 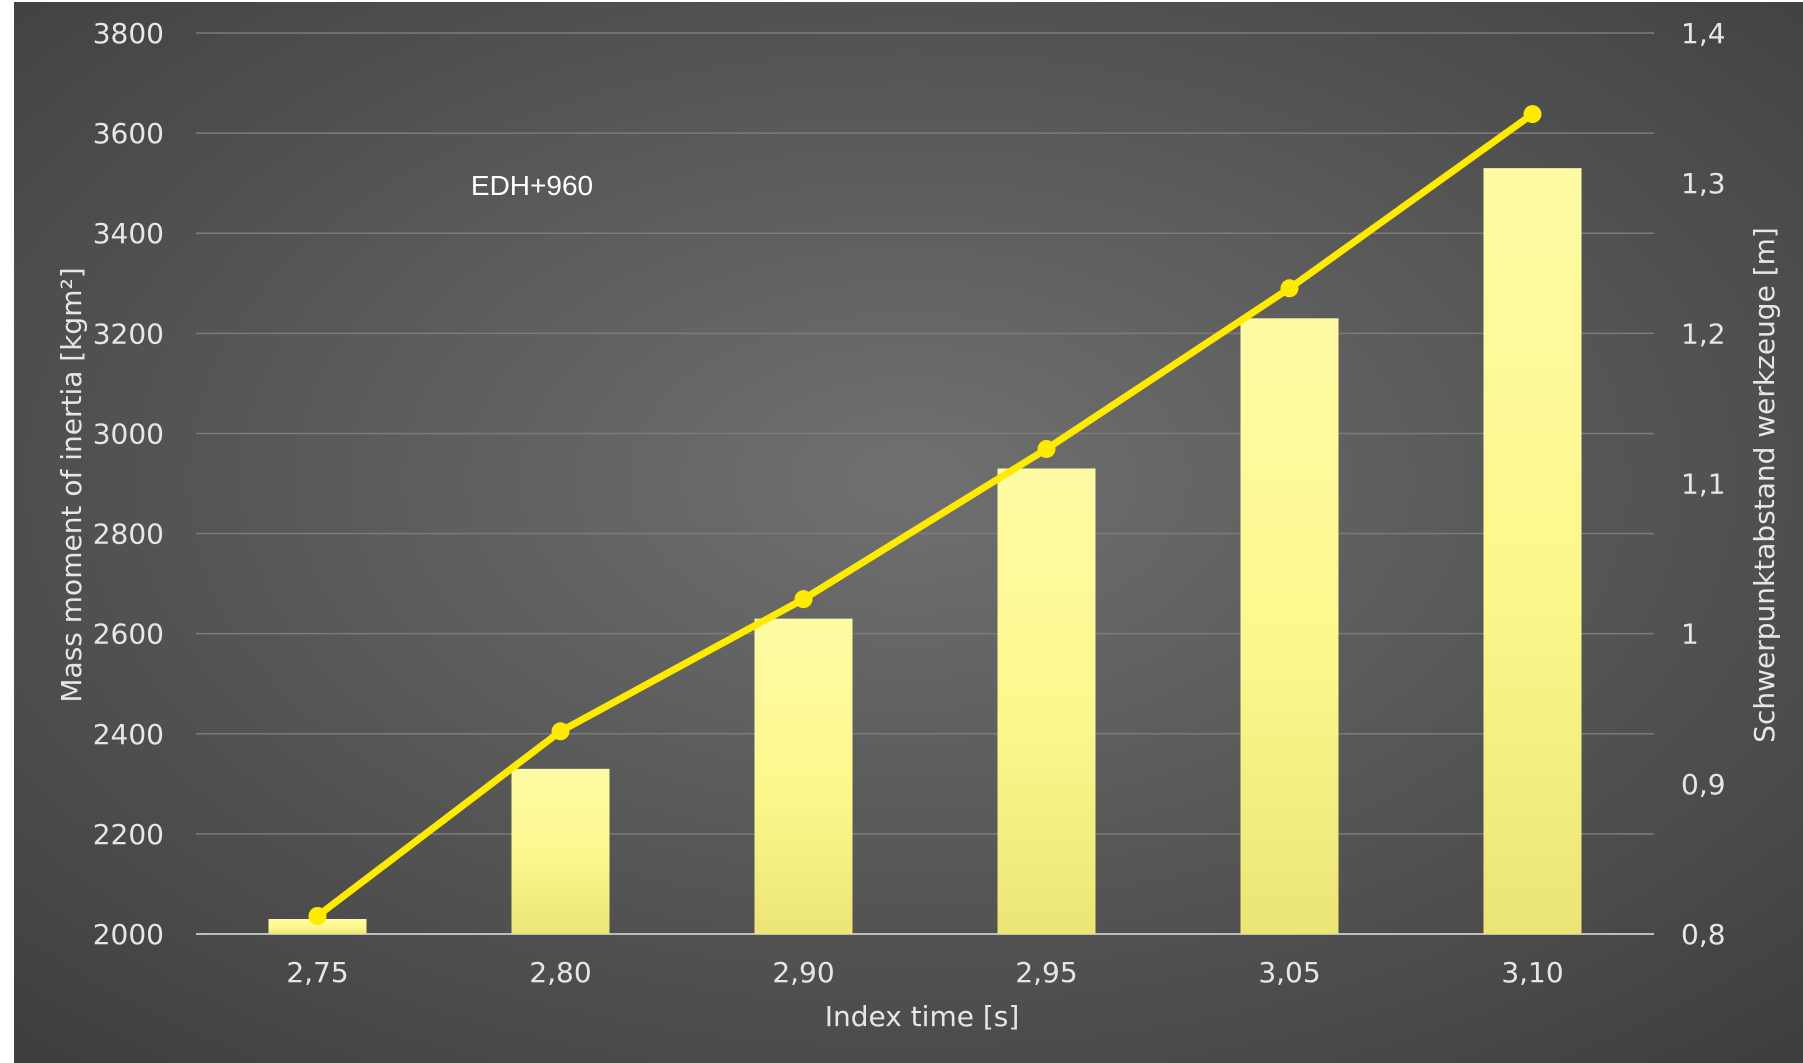 I want to click on y-tick-label: 3800, so click(x=128, y=33).